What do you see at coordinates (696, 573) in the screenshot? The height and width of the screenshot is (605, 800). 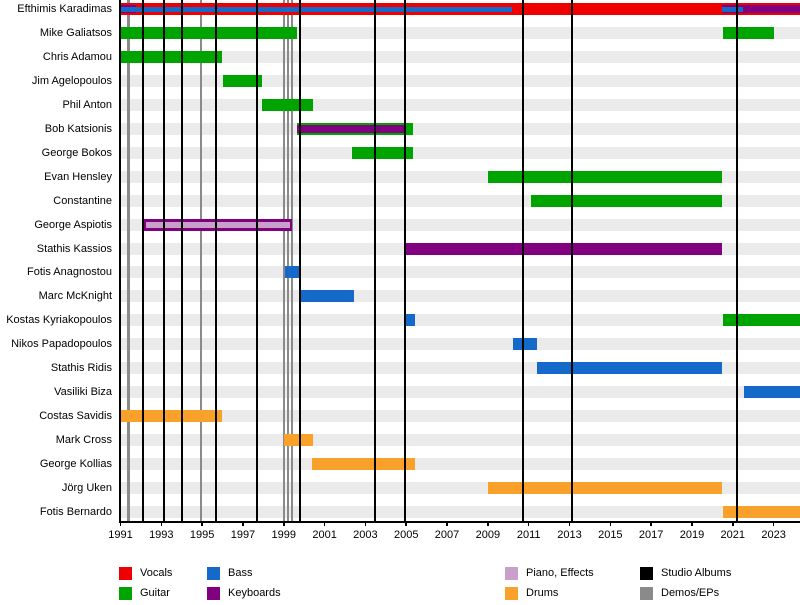 I see `legend-label-studio_albums: Studio Albums` at bounding box center [696, 573].